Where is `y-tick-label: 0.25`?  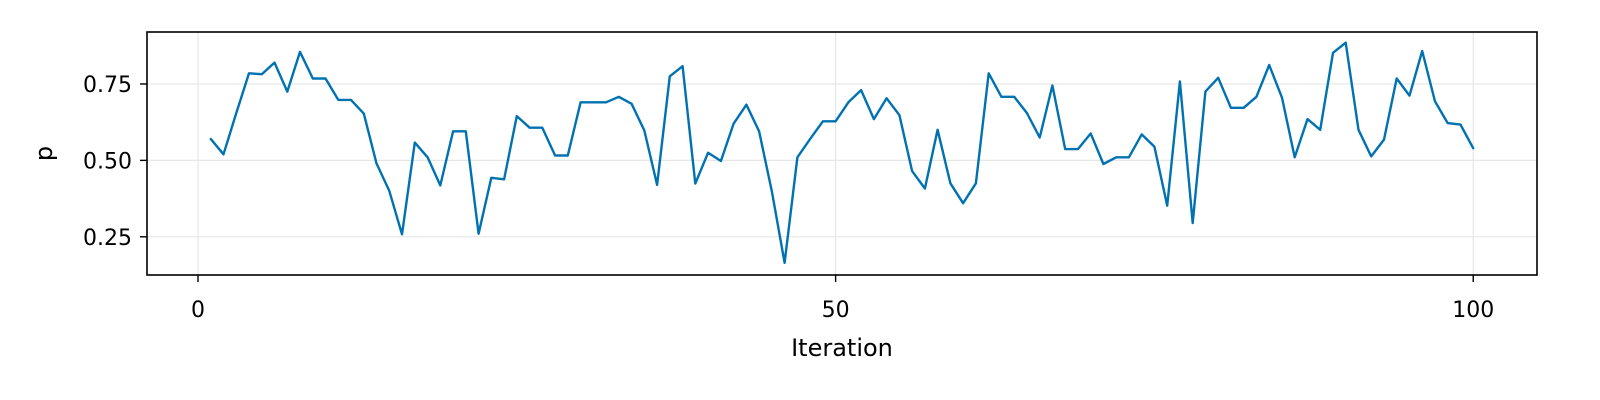 y-tick-label: 0.25 is located at coordinates (107, 238).